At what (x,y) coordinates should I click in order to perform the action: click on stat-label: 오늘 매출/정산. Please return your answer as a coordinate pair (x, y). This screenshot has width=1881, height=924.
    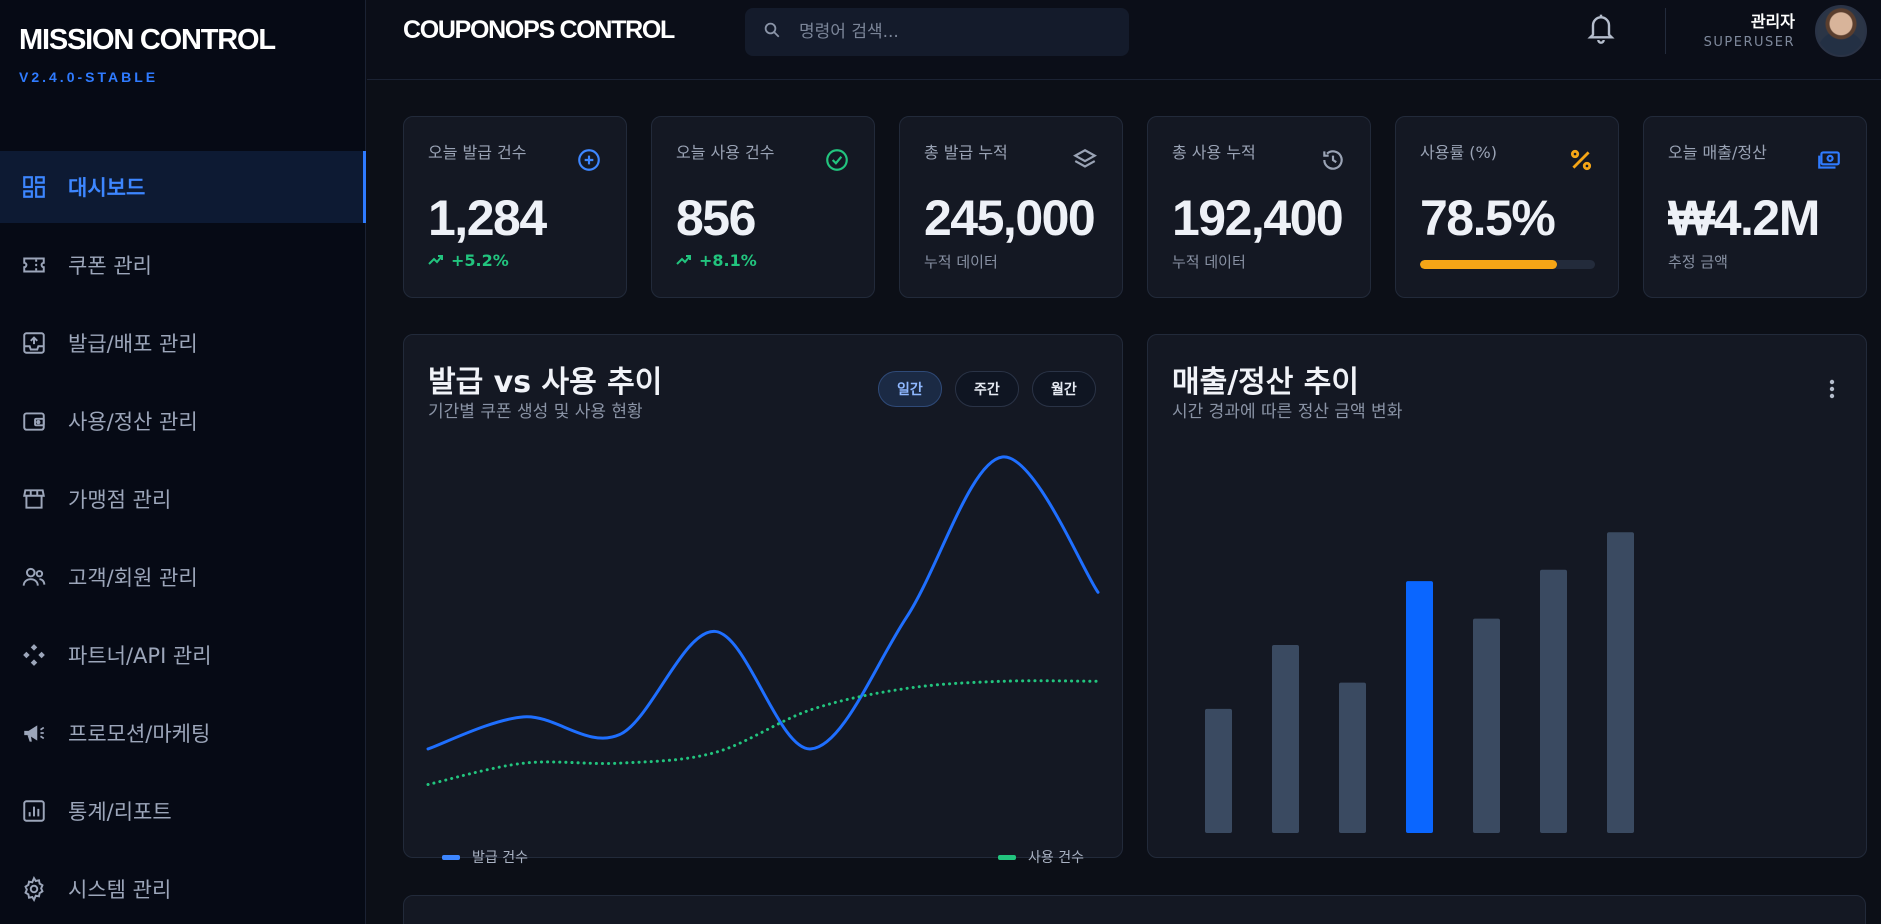
    Looking at the image, I should click on (1717, 152).